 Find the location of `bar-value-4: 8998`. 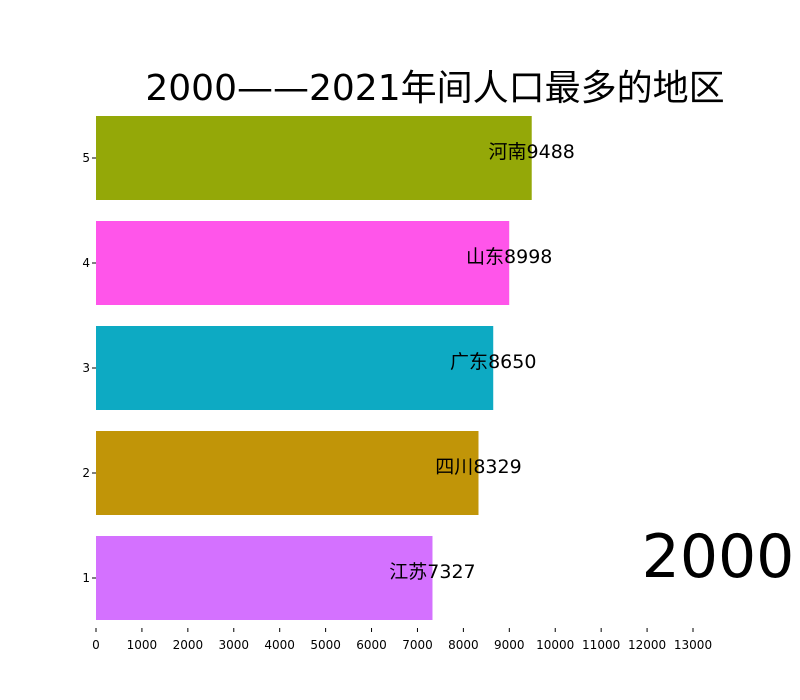

bar-value-4: 8998 is located at coordinates (528, 257).